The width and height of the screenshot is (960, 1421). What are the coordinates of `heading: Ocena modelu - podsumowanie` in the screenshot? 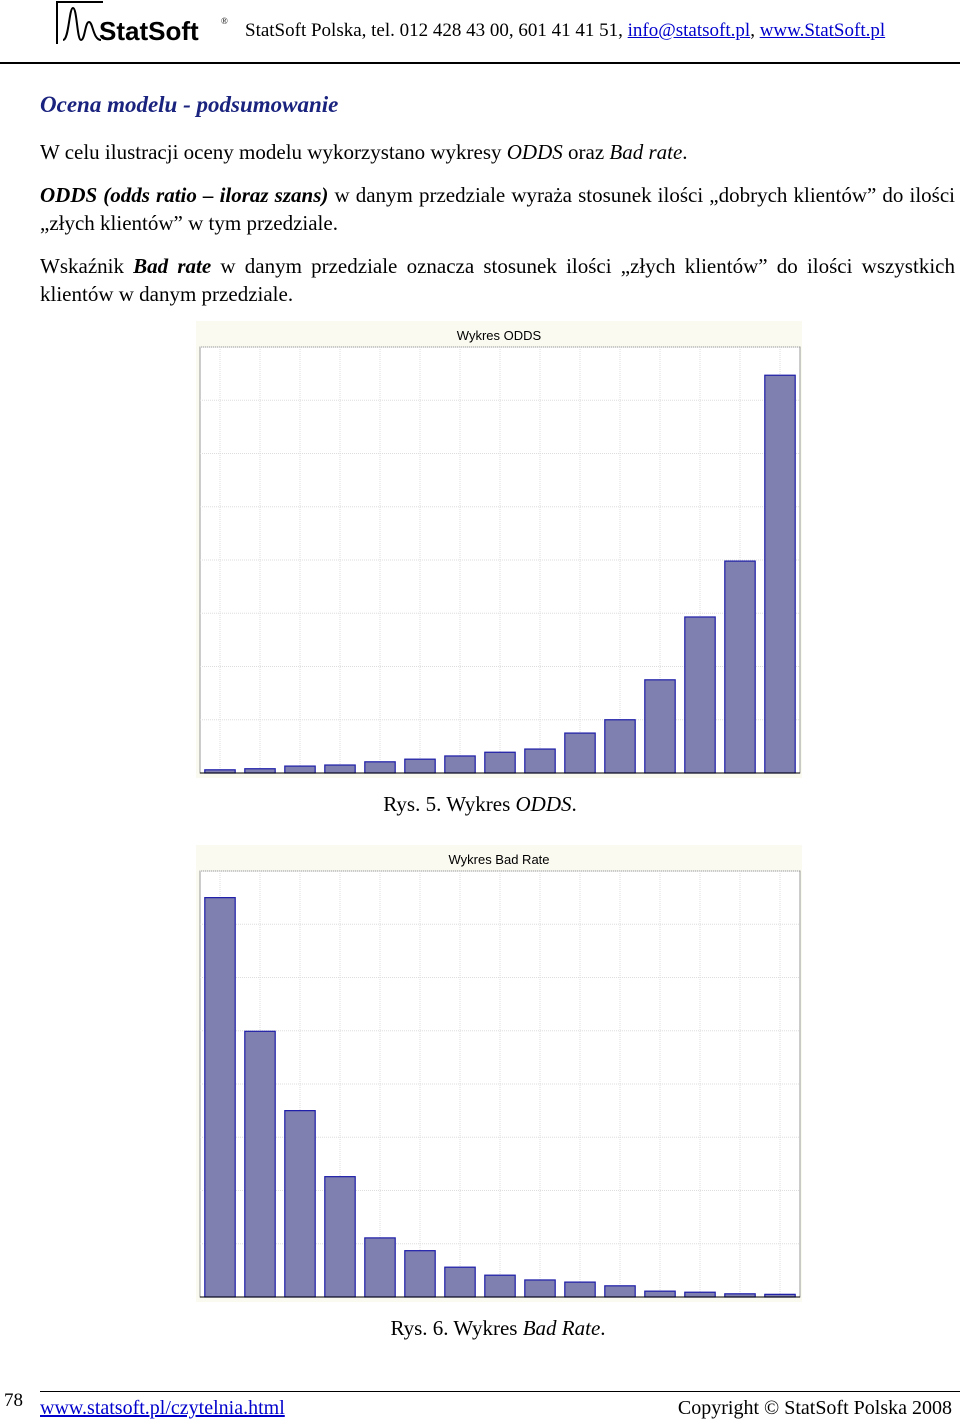 It's located at (189, 104).